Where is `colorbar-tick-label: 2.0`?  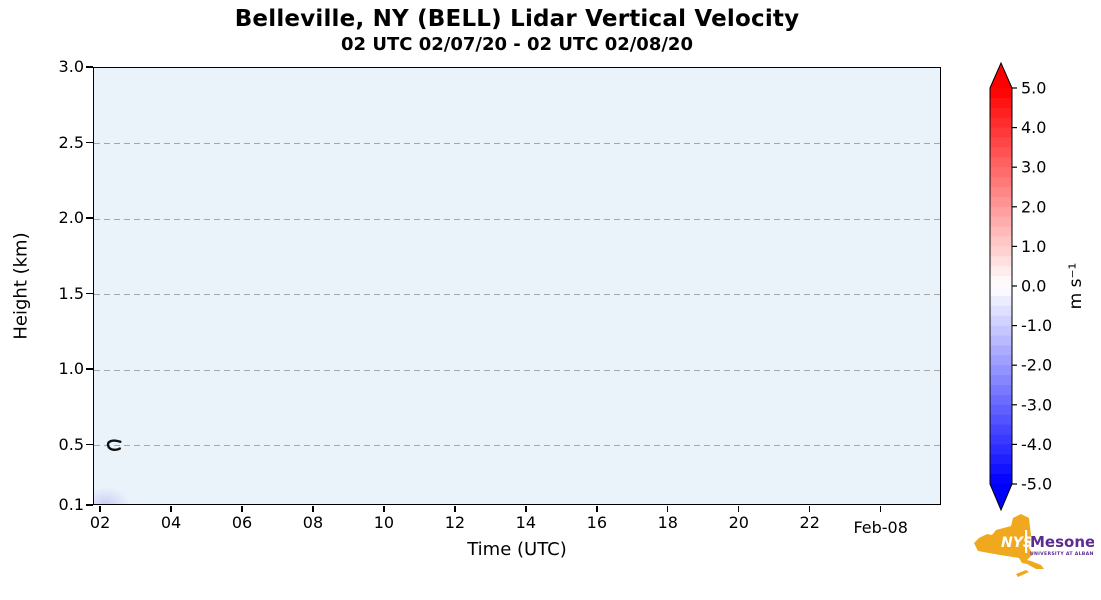 colorbar-tick-label: 2.0 is located at coordinates (1033, 206).